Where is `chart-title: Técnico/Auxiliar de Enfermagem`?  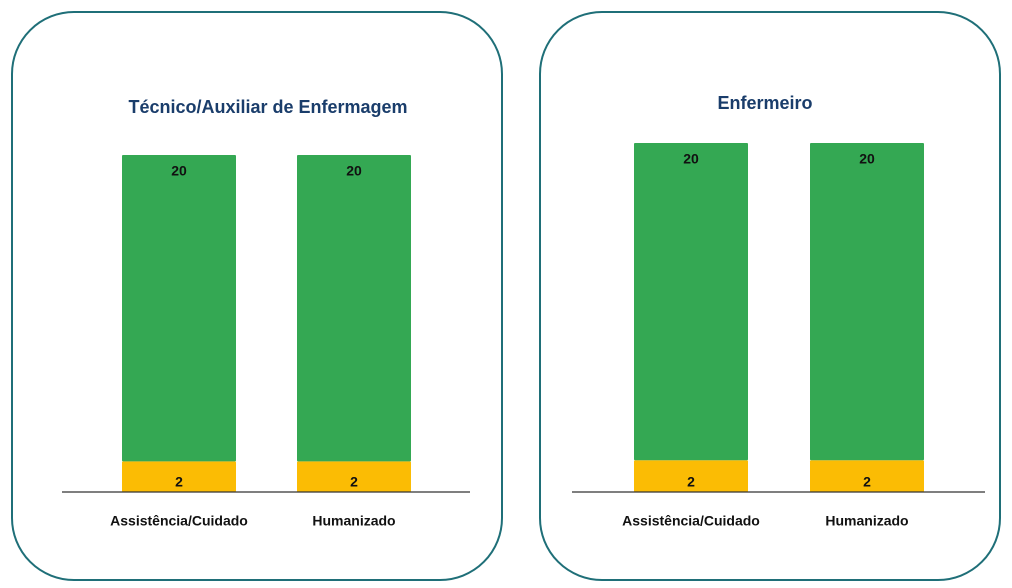
chart-title: Técnico/Auxiliar de Enfermagem is located at coordinates (267, 107).